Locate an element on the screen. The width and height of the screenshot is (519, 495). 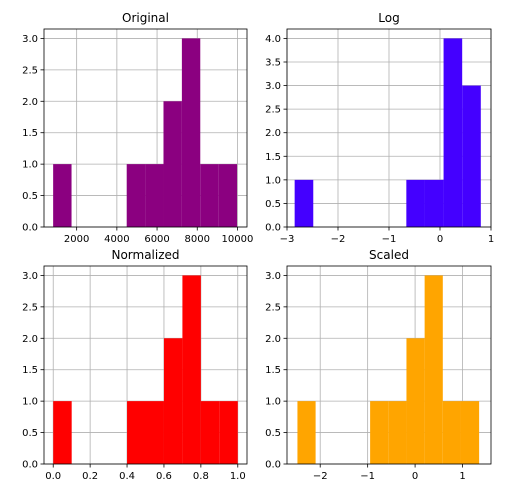
x-tick-label: 0.4 is located at coordinates (127, 476).